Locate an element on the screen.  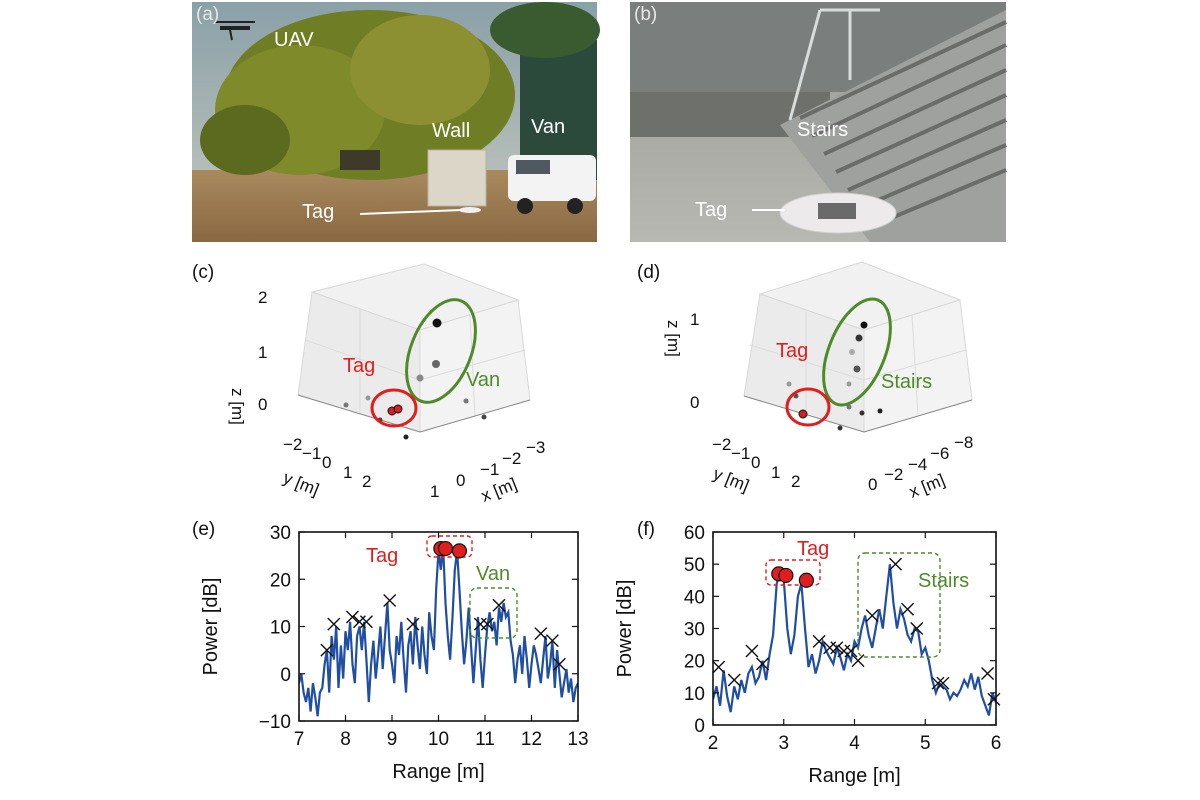
d-y-tick-2: 2 is located at coordinates (795, 481).